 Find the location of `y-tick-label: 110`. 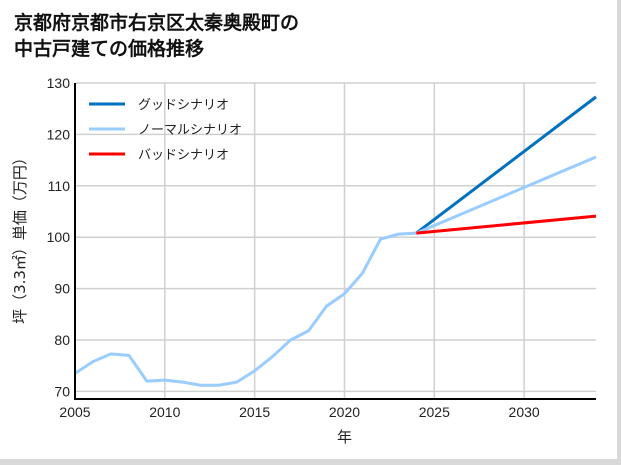

y-tick-label: 110 is located at coordinates (59, 186).